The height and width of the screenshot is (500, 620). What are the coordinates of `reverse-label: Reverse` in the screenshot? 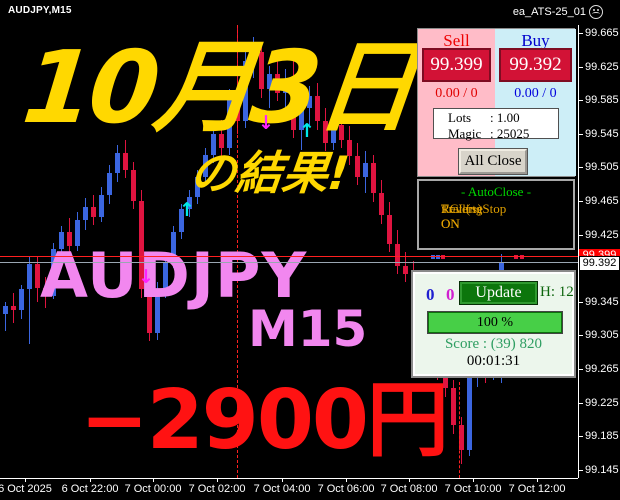 It's located at (462, 208).